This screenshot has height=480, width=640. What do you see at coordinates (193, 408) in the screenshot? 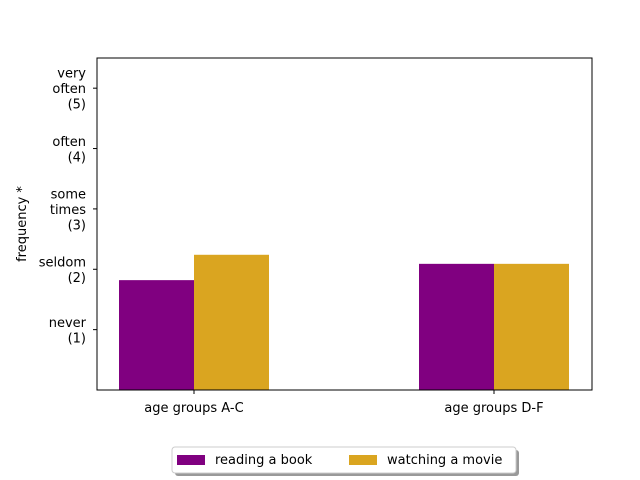
I see `x-tick-label: age groups A-C` at bounding box center [193, 408].